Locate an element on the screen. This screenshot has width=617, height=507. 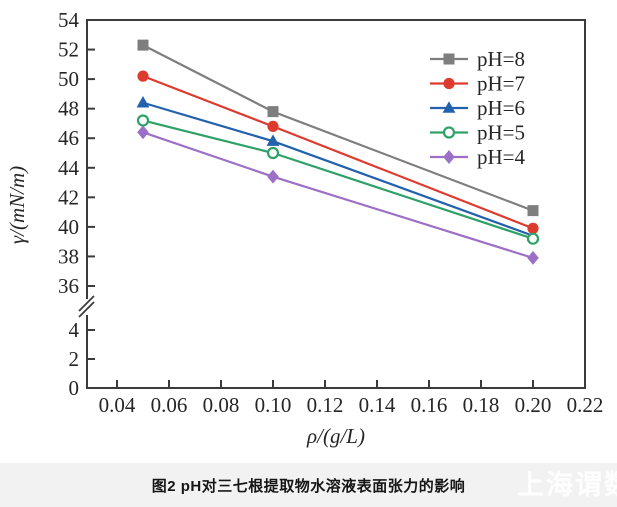
x-axis-title: ρ/(g/L) is located at coordinates (335, 436).